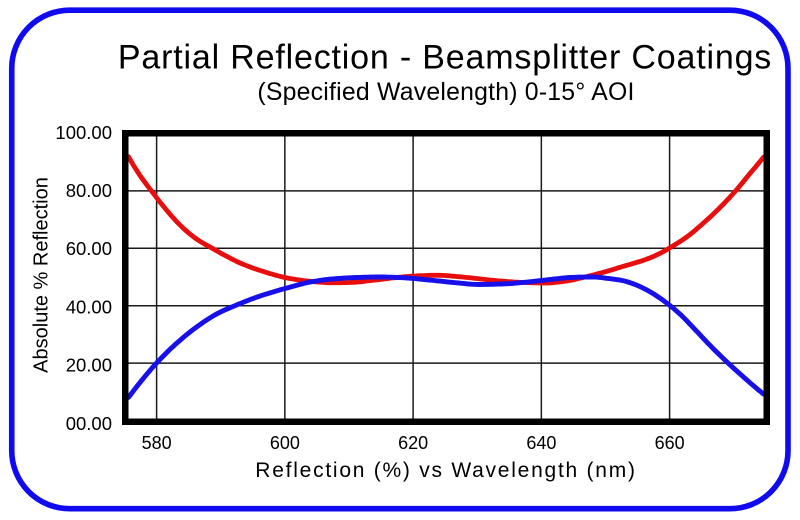  Describe the element at coordinates (89, 423) in the screenshot. I see `svg-text: 00.00` at that location.